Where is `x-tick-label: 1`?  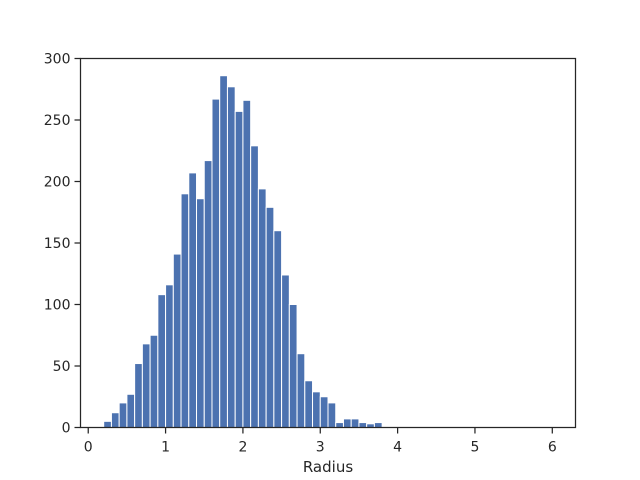 x-tick-label: 1 is located at coordinates (165, 448).